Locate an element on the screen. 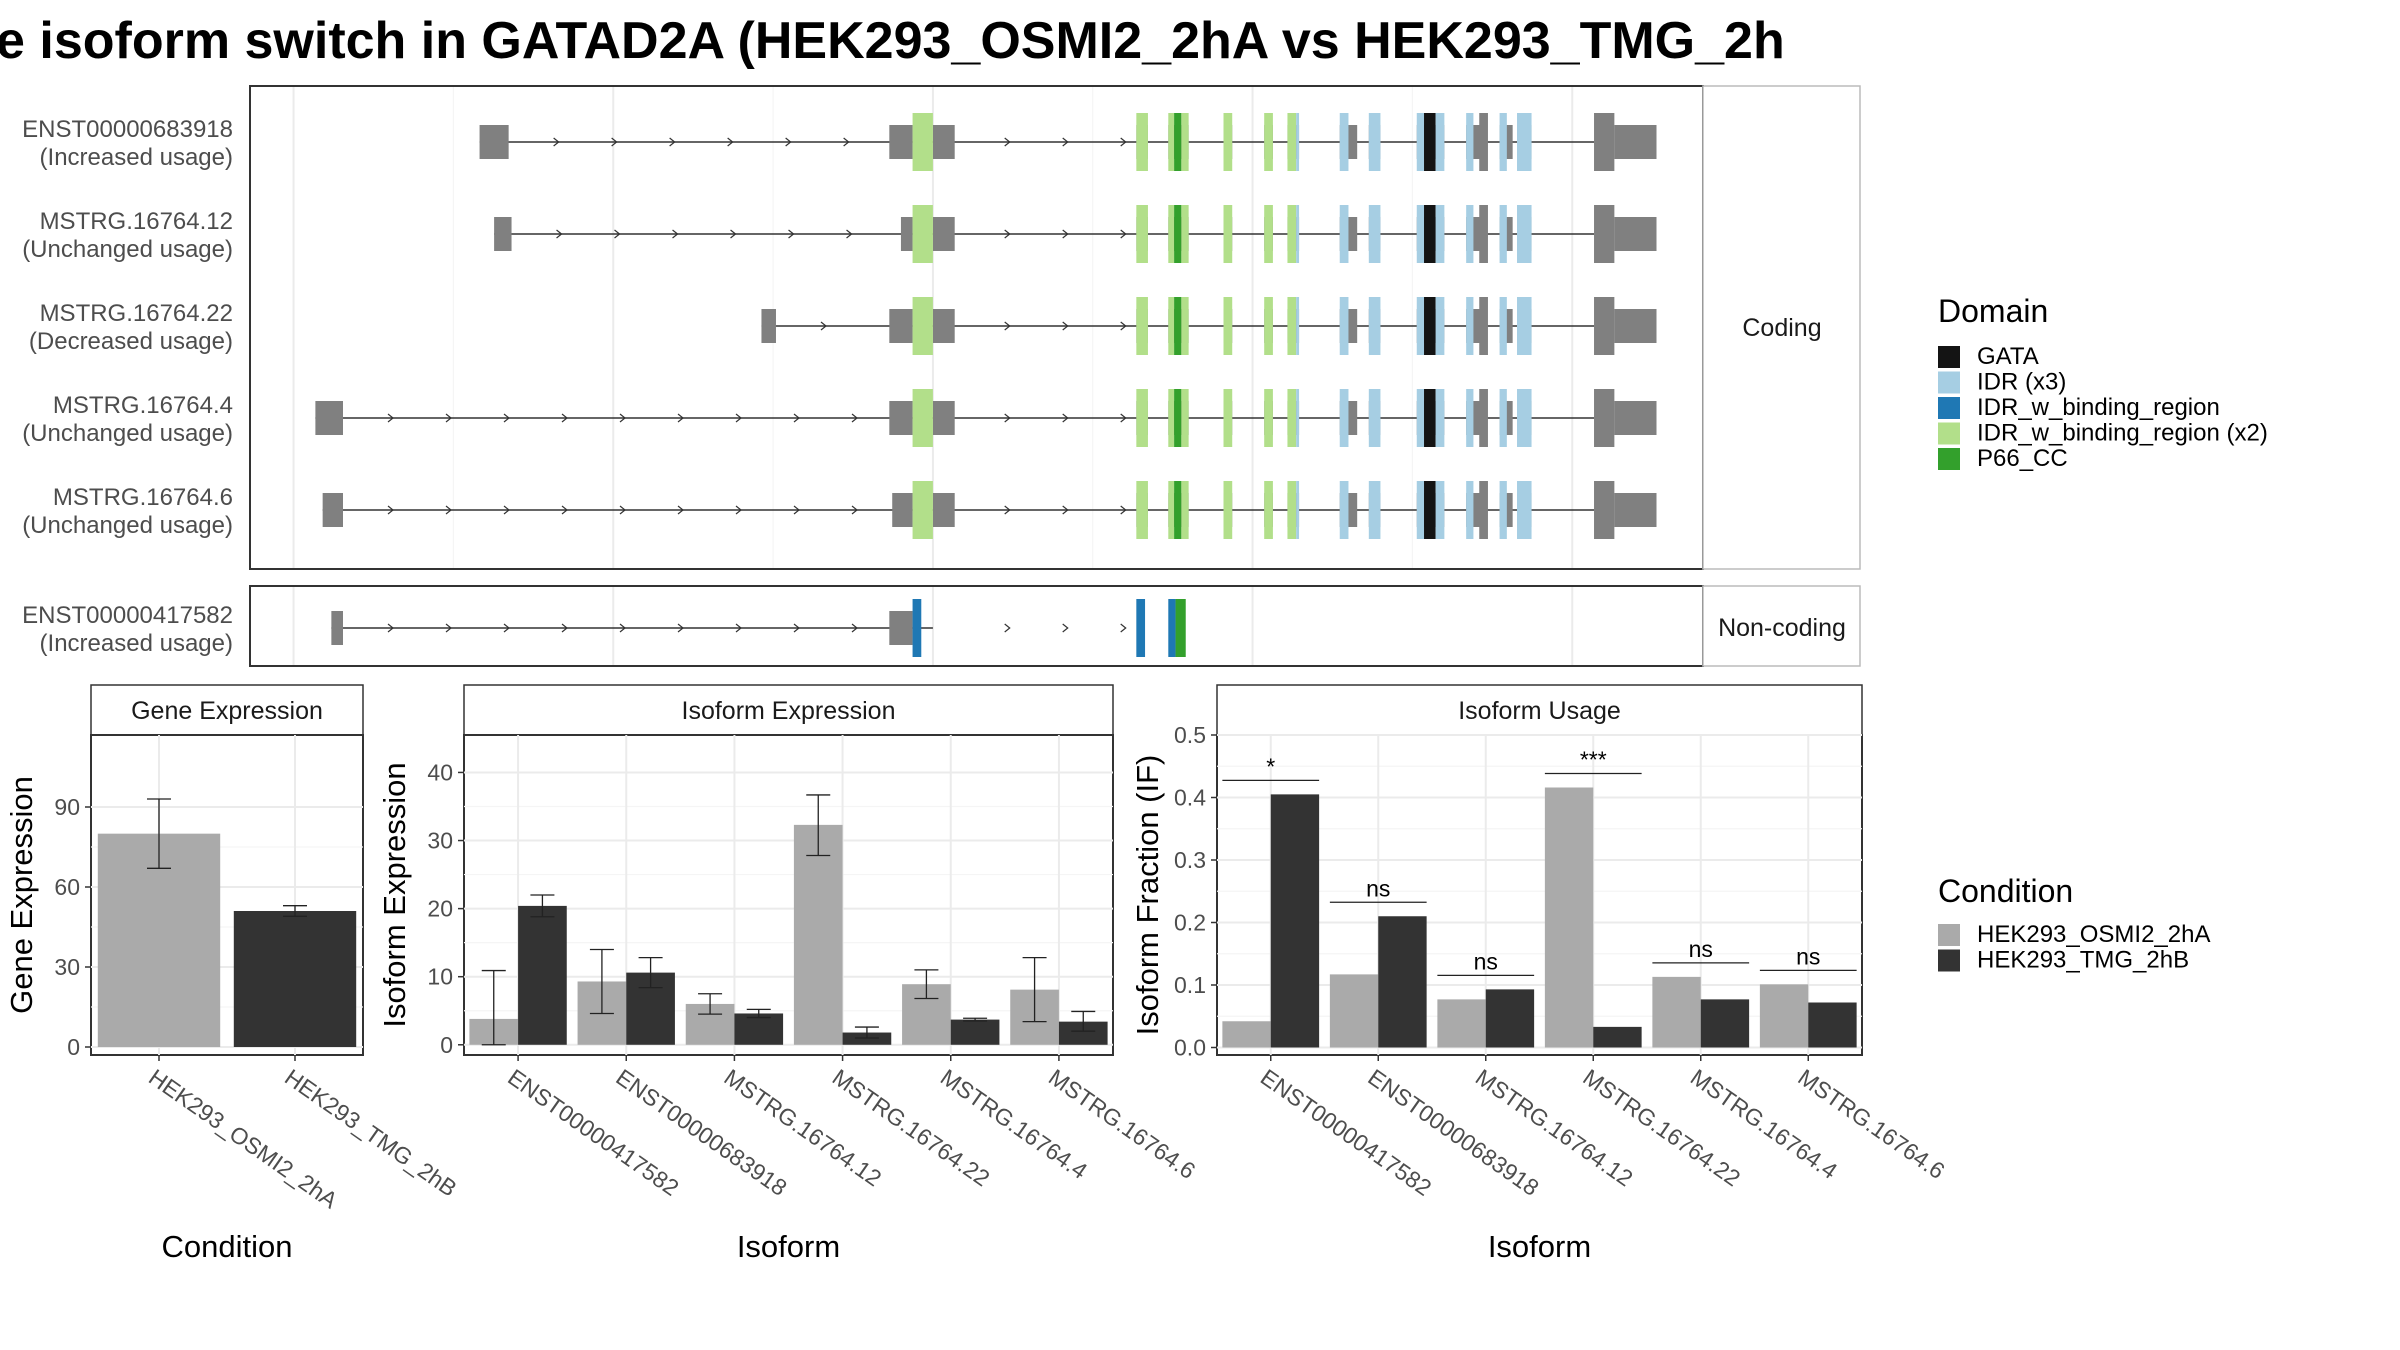  domain-legend-label: IDR (x3) is located at coordinates (2021, 382).